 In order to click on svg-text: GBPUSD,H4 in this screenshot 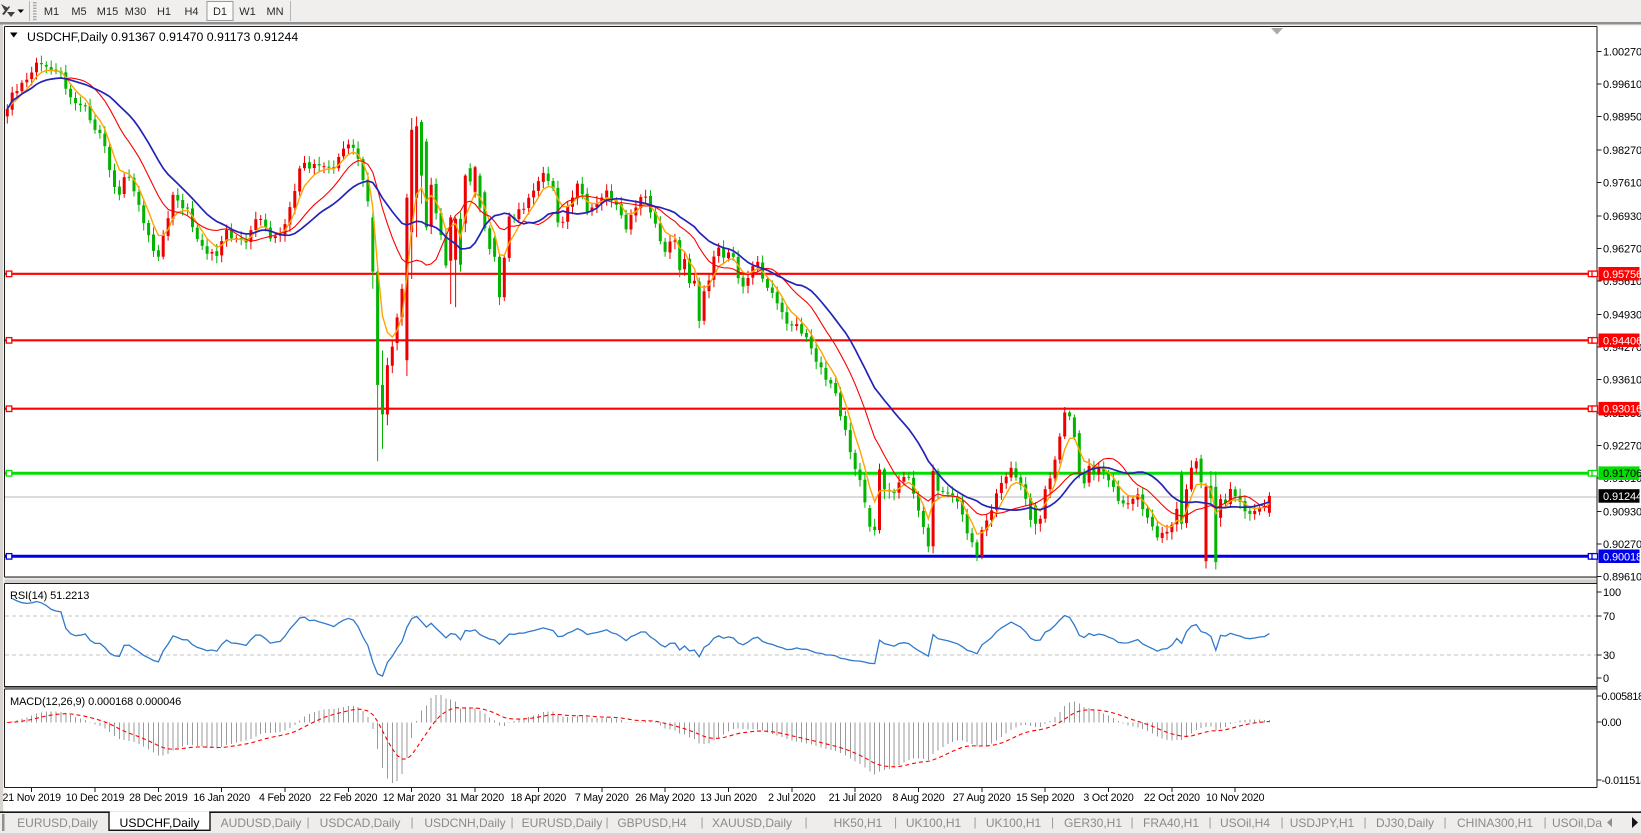, I will do `click(652, 823)`.